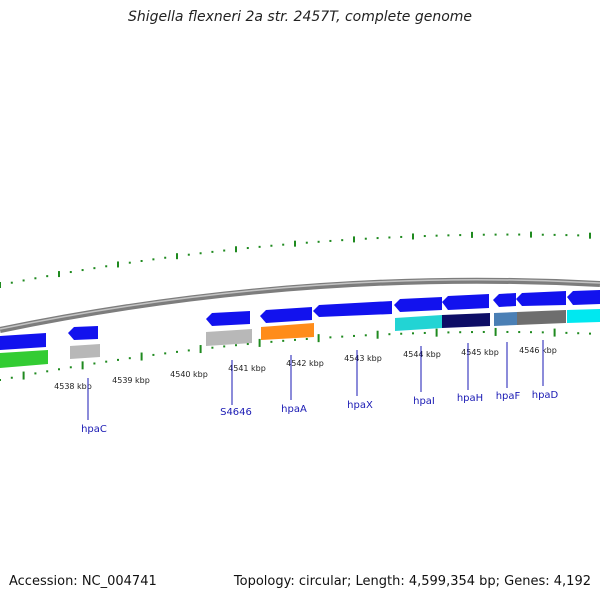 This screenshot has width=600, height=600. What do you see at coordinates (545, 395) in the screenshot?
I see `gene-label: hpaD` at bounding box center [545, 395].